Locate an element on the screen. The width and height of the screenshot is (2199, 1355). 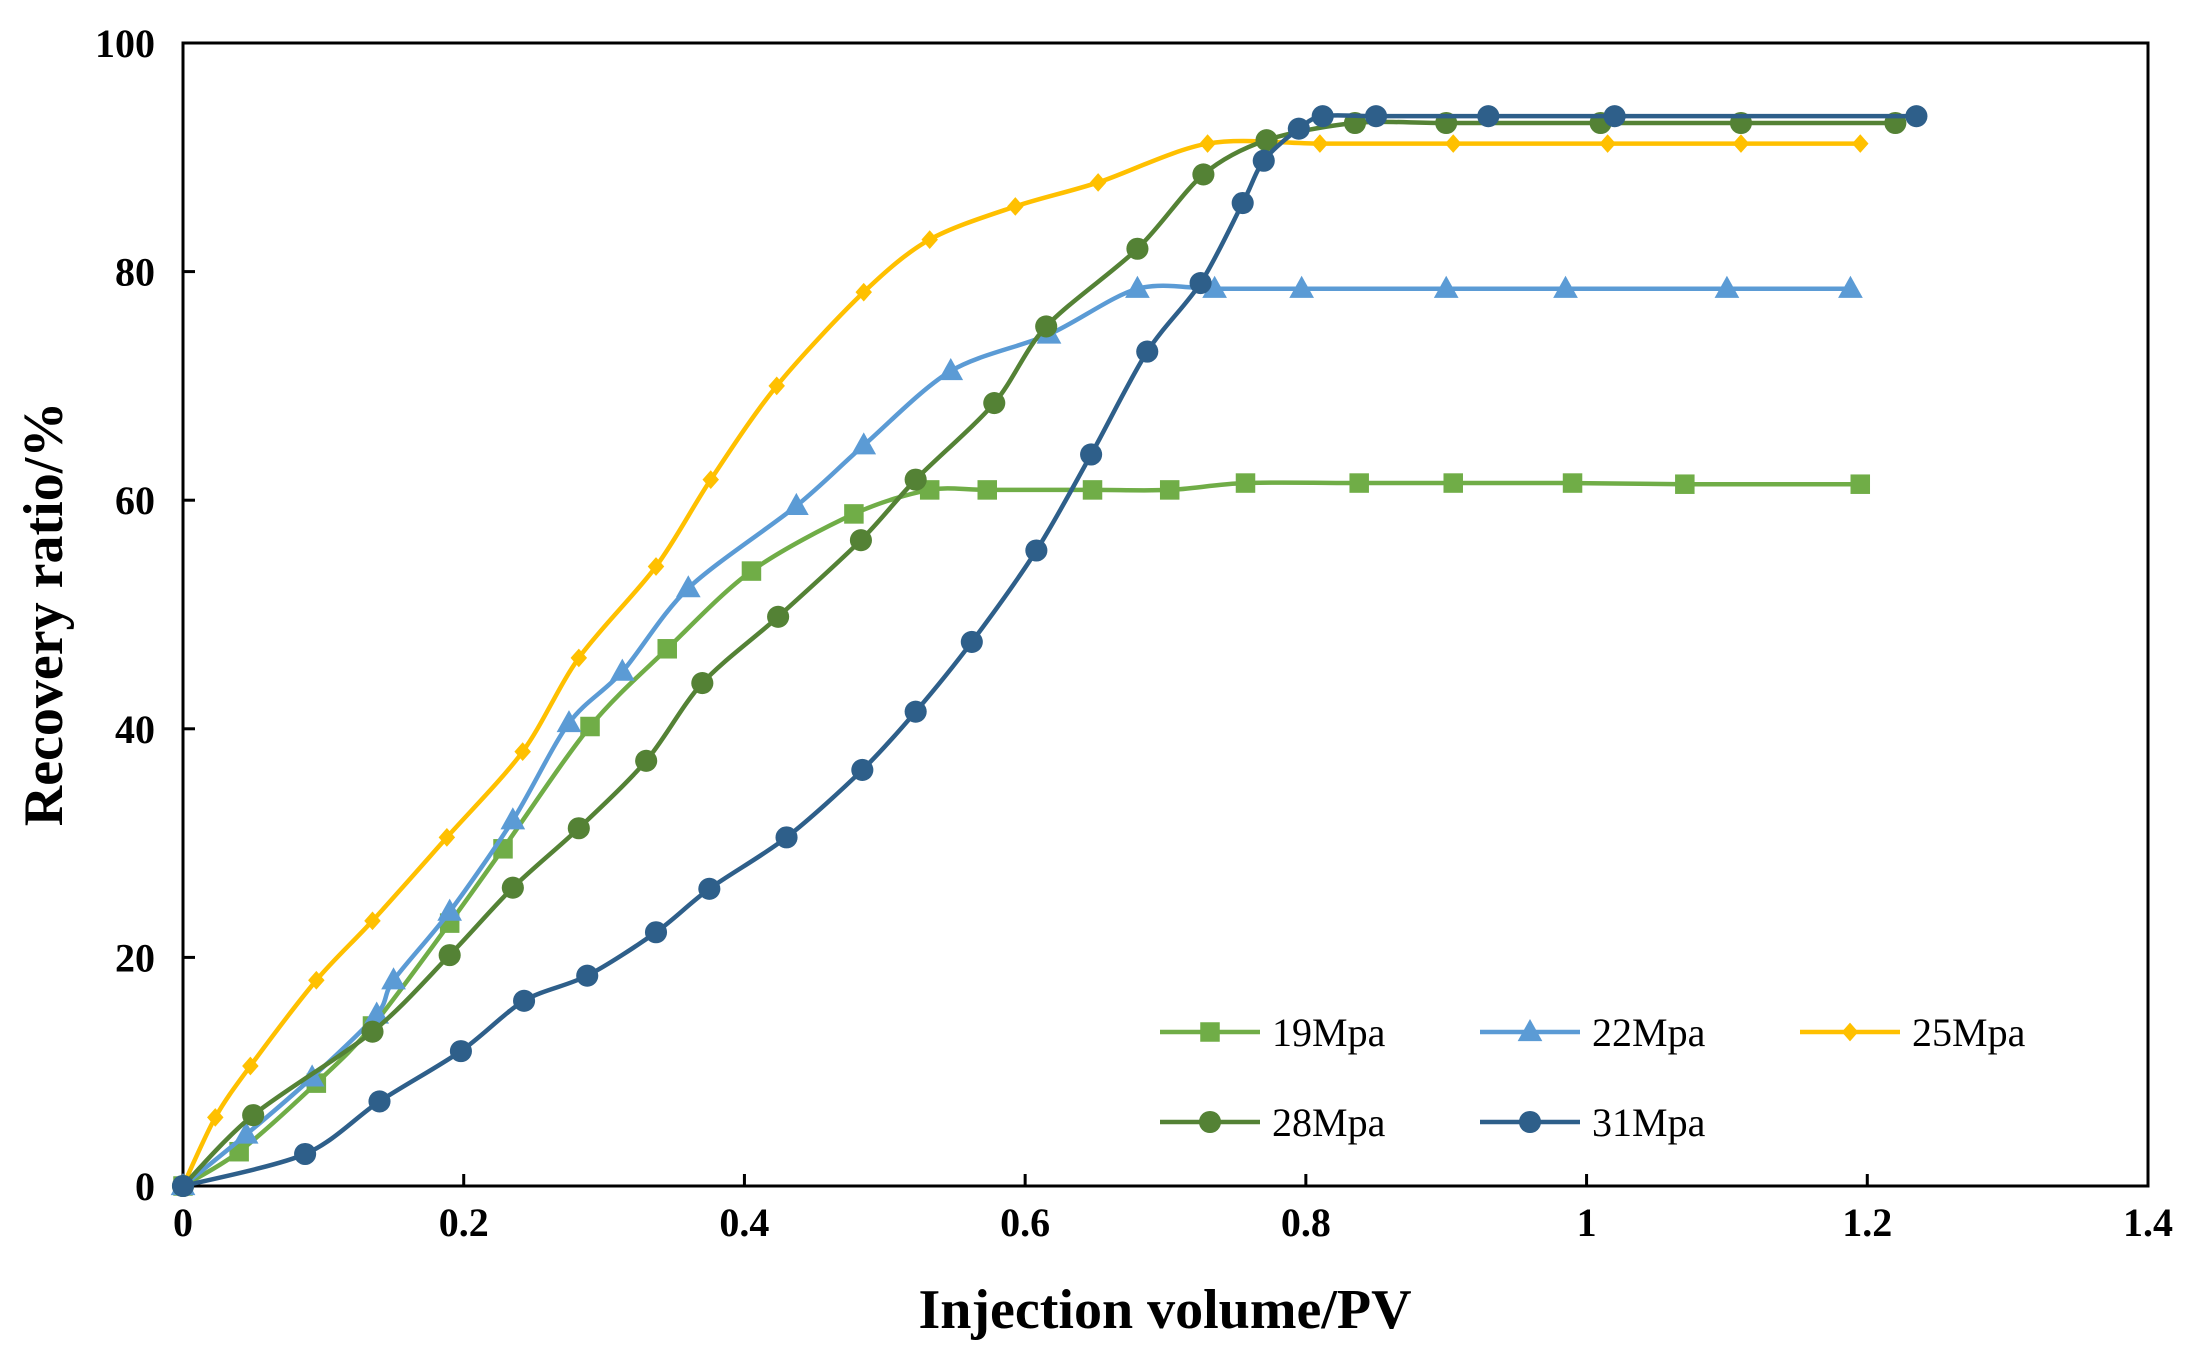
legend-label-28mpa: 28Mpa is located at coordinates (1329, 1122).